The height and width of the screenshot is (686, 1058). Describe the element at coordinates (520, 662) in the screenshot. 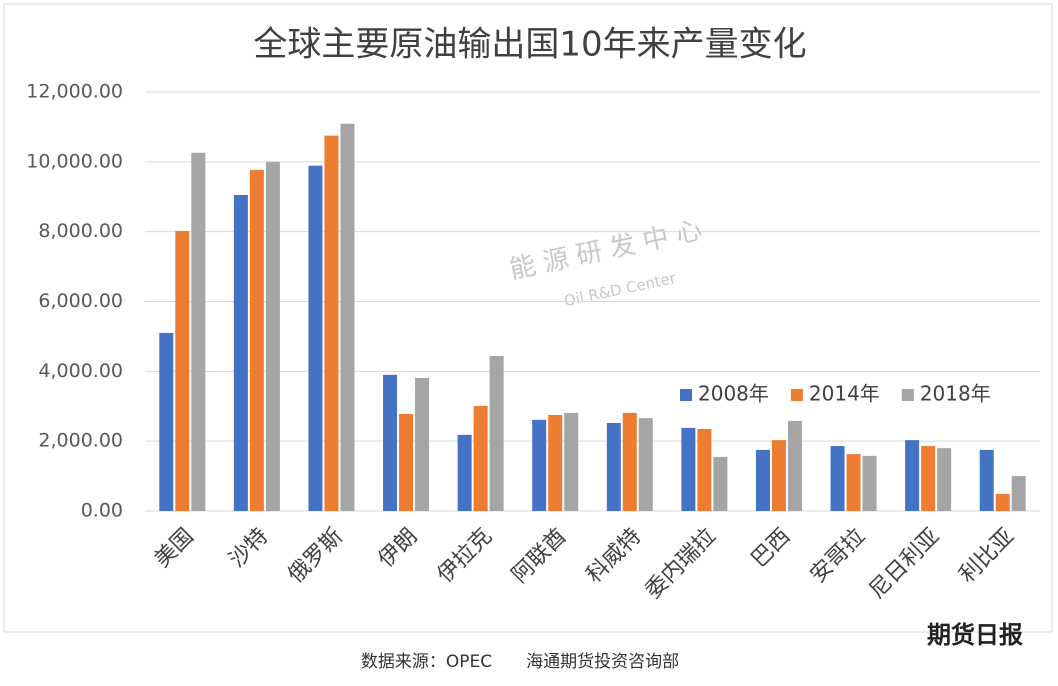

I see `source-note: 数据来源：OPEC 海通期货投资咨询部` at that location.